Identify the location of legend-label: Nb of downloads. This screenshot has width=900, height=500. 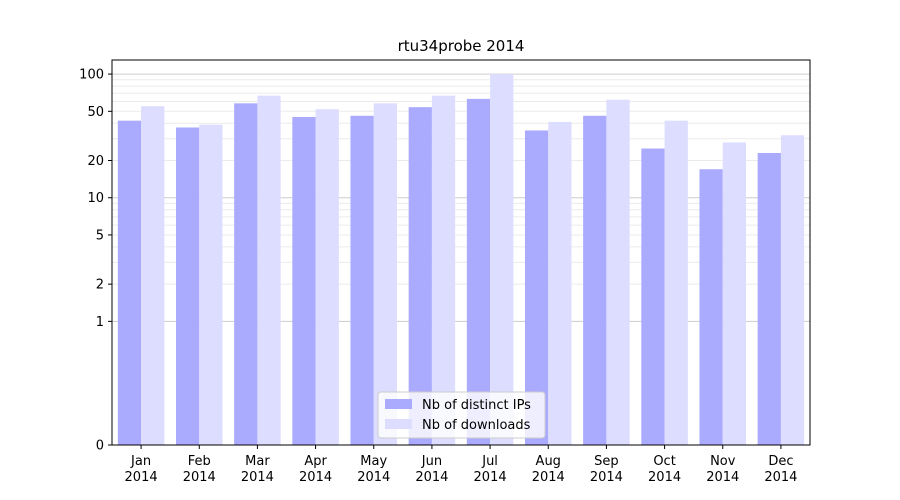
(476, 425).